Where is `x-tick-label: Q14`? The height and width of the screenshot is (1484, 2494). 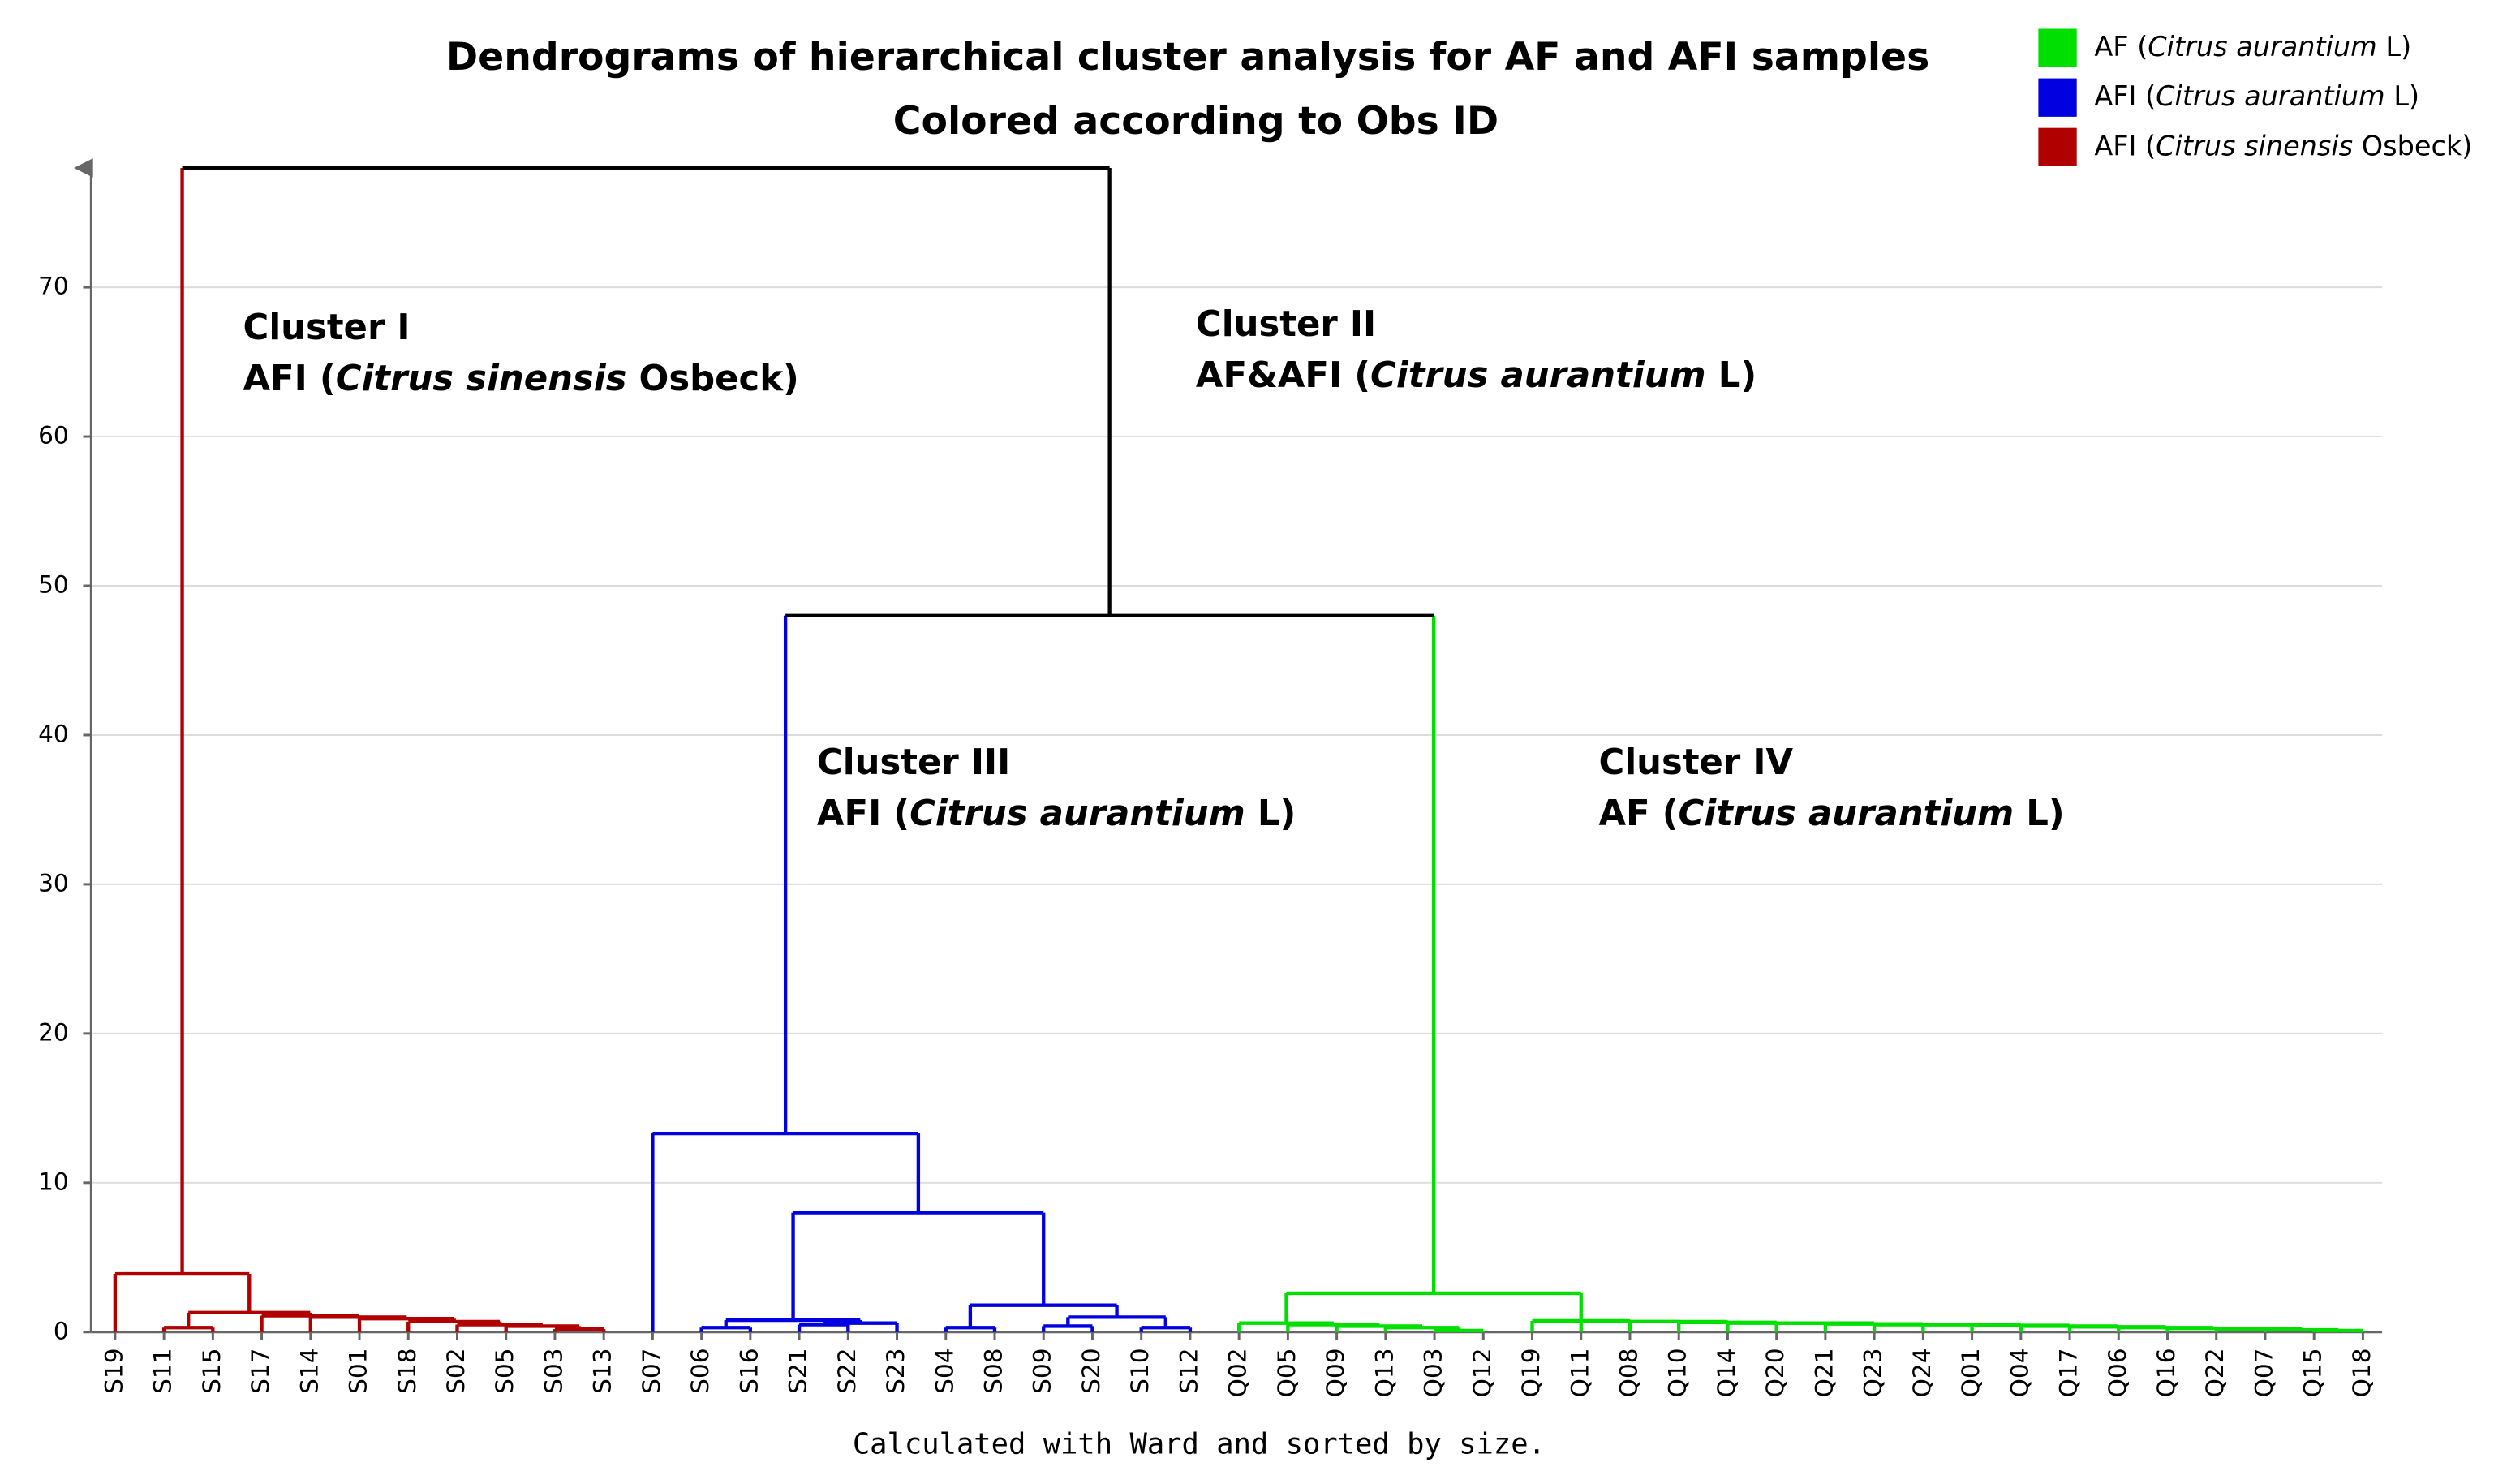 x-tick-label: Q14 is located at coordinates (1726, 1372).